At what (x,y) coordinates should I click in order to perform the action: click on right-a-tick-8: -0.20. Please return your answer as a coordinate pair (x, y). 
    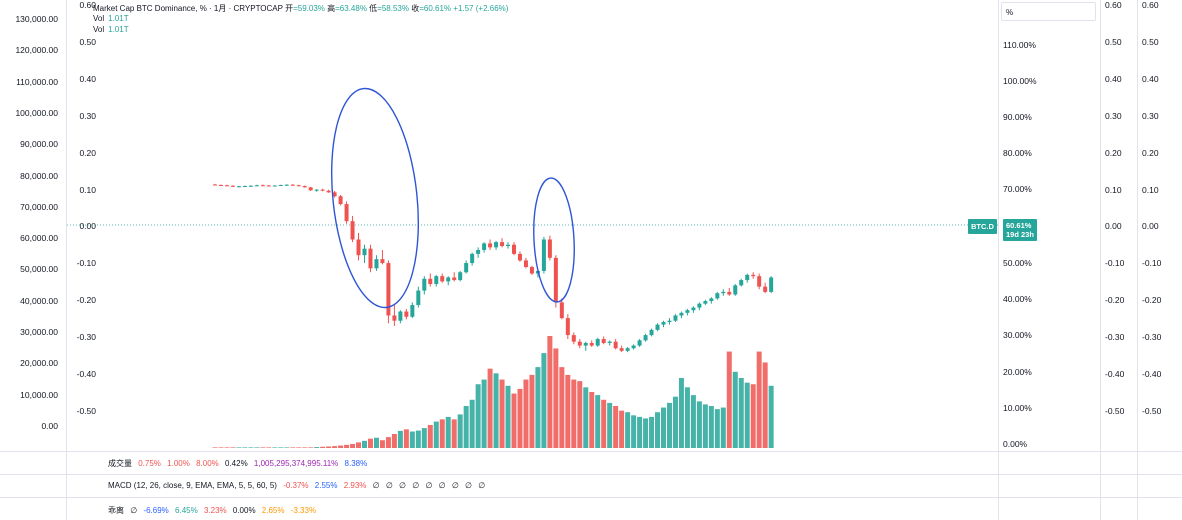
    Looking at the image, I should click on (1115, 300).